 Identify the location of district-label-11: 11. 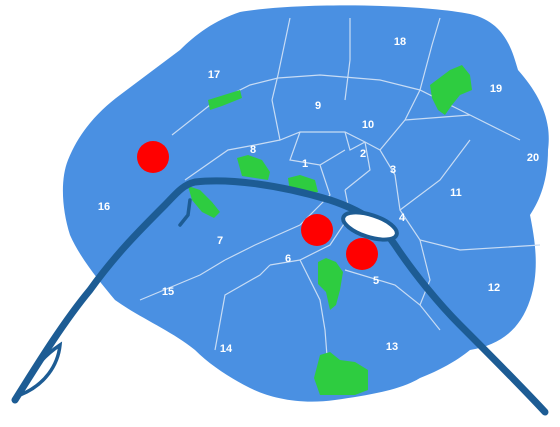
(456, 193).